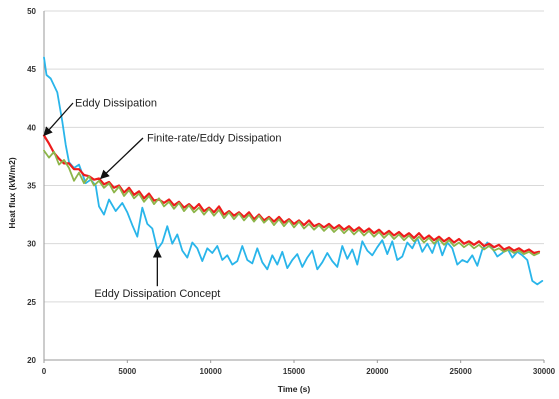 The width and height of the screenshot is (559, 399). I want to click on x-tick-label: 30000, so click(544, 371).